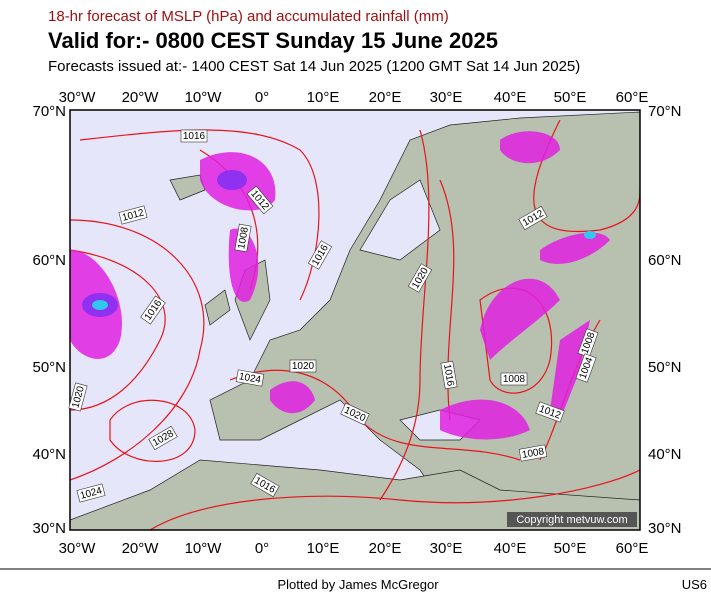 This screenshot has height=600, width=711. What do you see at coordinates (204, 97) in the screenshot?
I see `lon-label-top: 10°W` at bounding box center [204, 97].